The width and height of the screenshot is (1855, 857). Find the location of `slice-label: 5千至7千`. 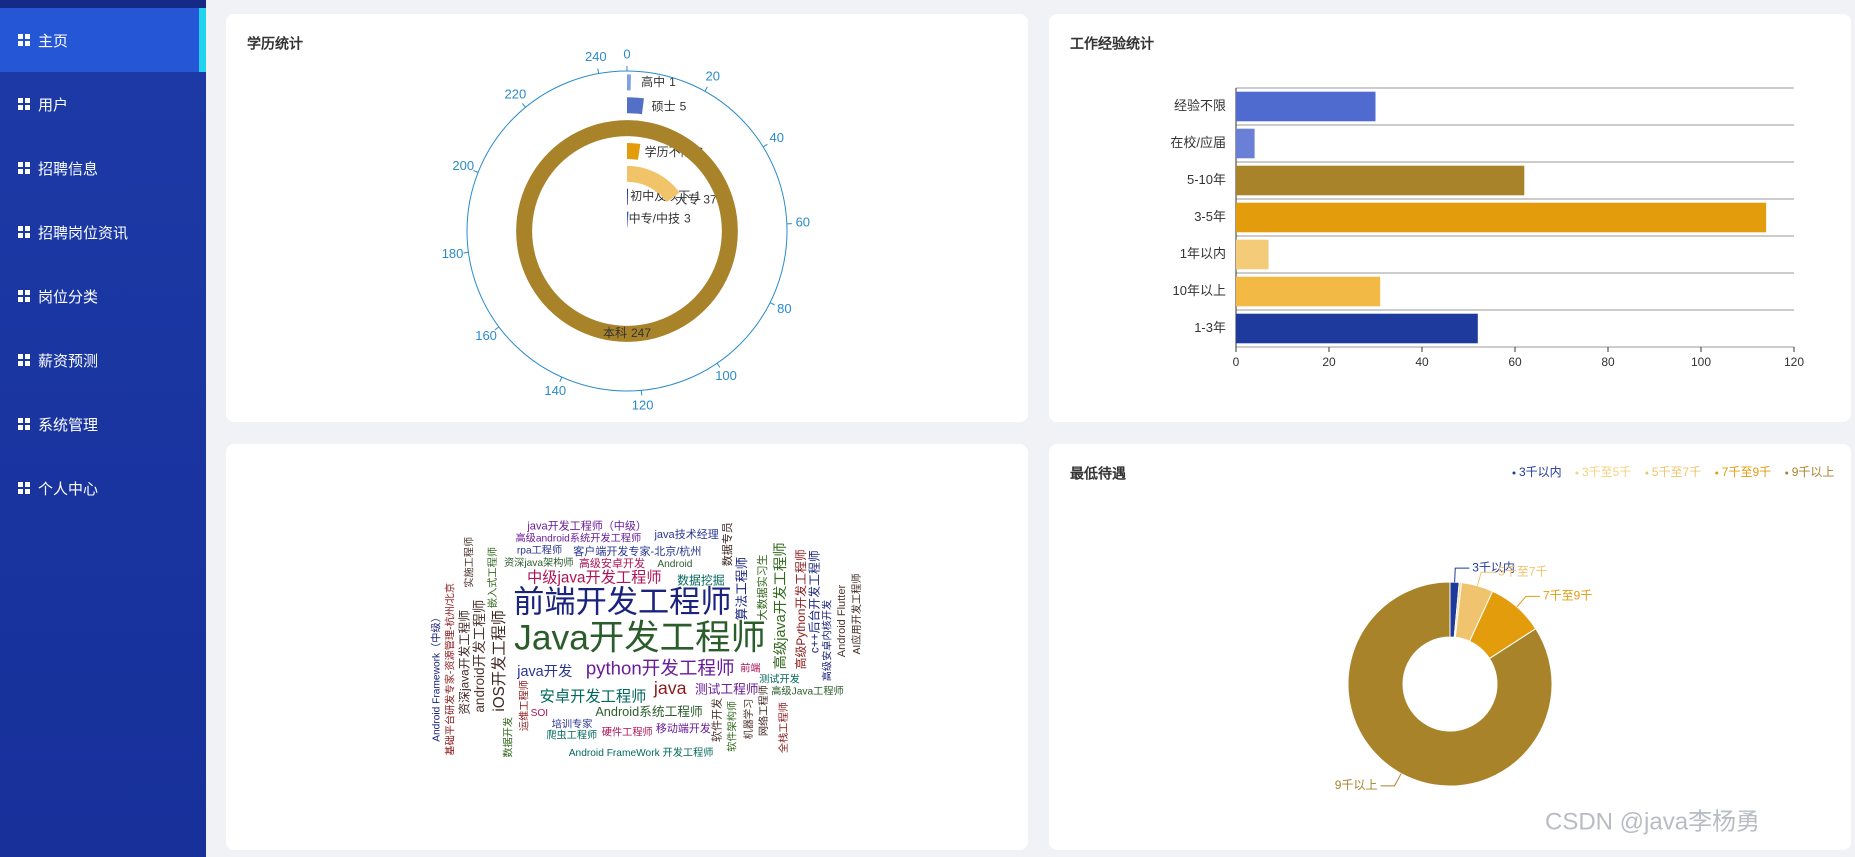

slice-label: 5千至7千 is located at coordinates (1522, 571).